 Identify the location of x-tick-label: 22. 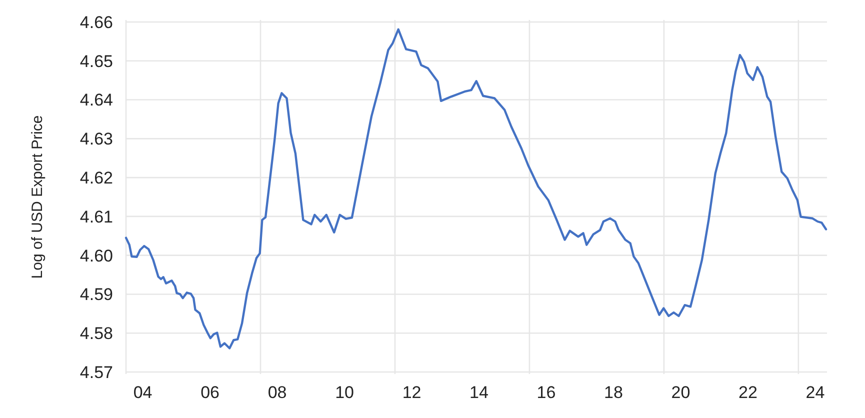
(748, 392).